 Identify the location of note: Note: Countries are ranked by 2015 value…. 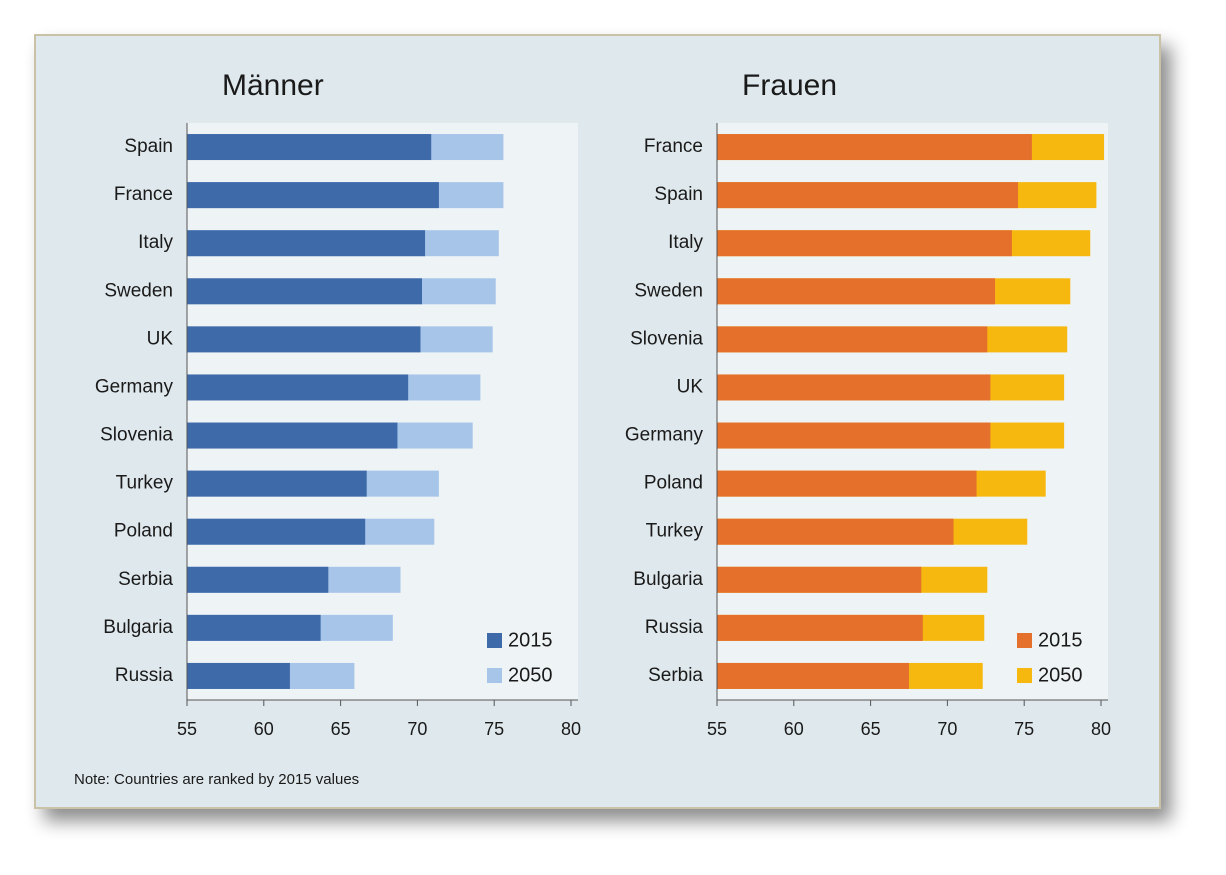
(216, 779).